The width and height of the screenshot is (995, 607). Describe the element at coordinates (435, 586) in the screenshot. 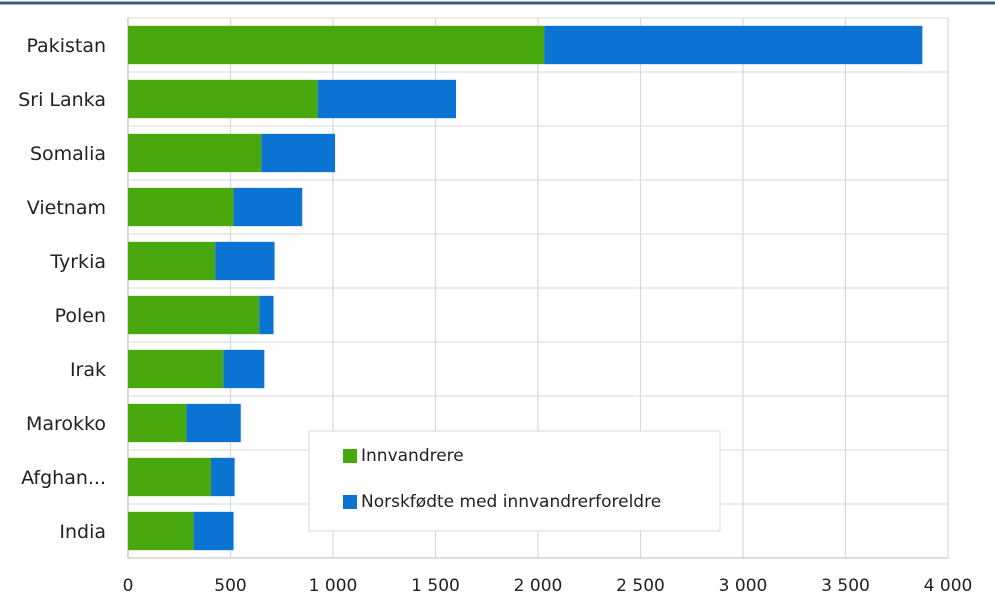

I see `x-tick-label: 1 500` at that location.